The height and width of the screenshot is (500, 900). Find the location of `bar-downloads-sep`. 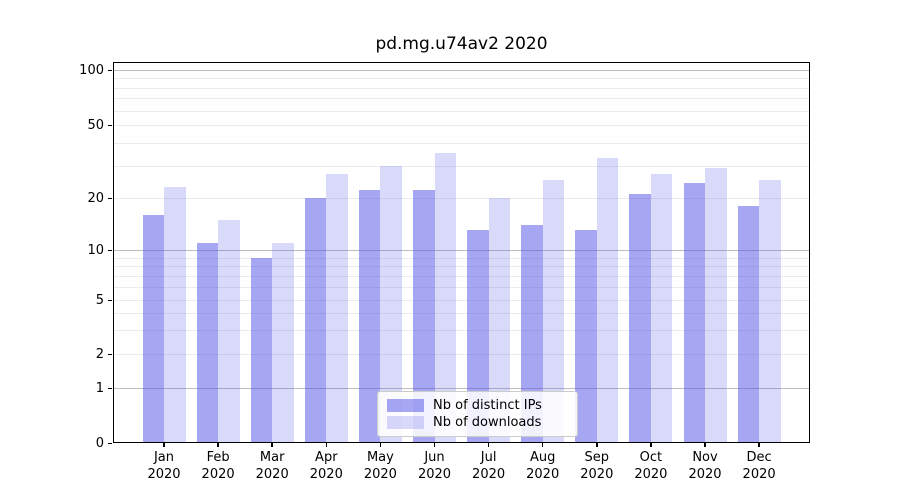

bar-downloads-sep is located at coordinates (607, 300).